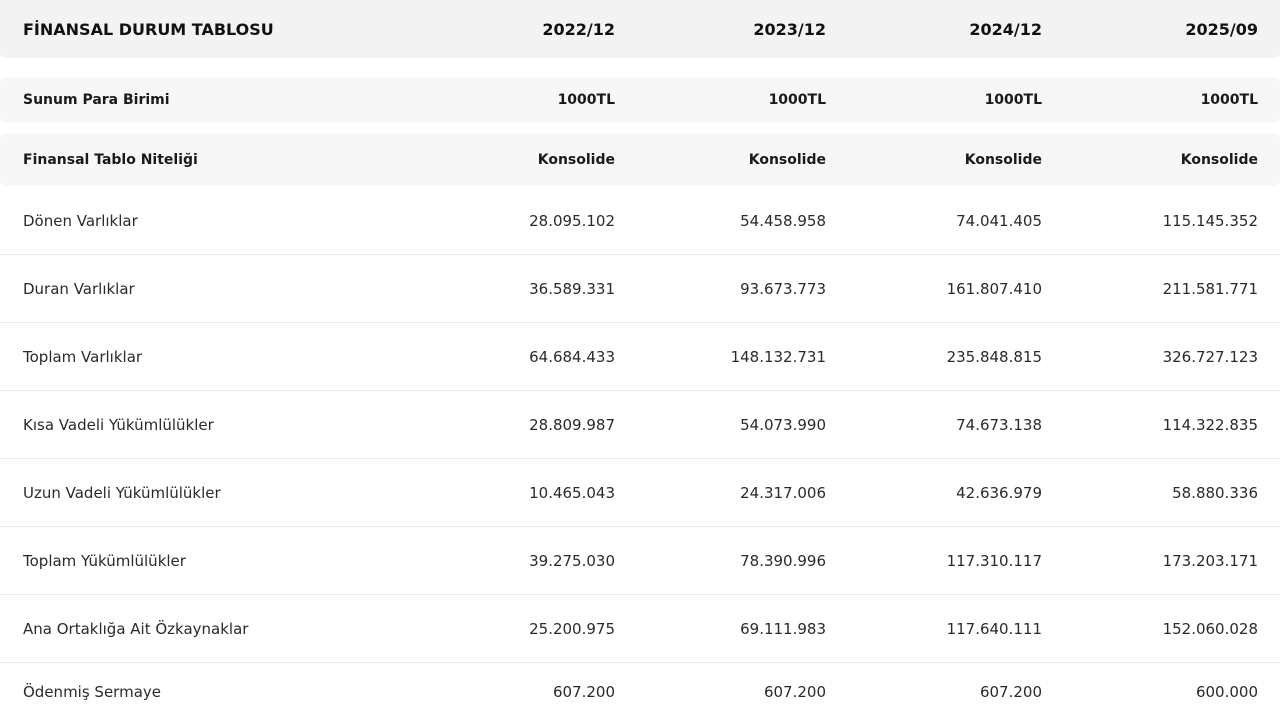 Image resolution: width=1280 pixels, height=720 pixels. Describe the element at coordinates (96, 100) in the screenshot. I see `row-label: Sunum Para Birimi` at that location.